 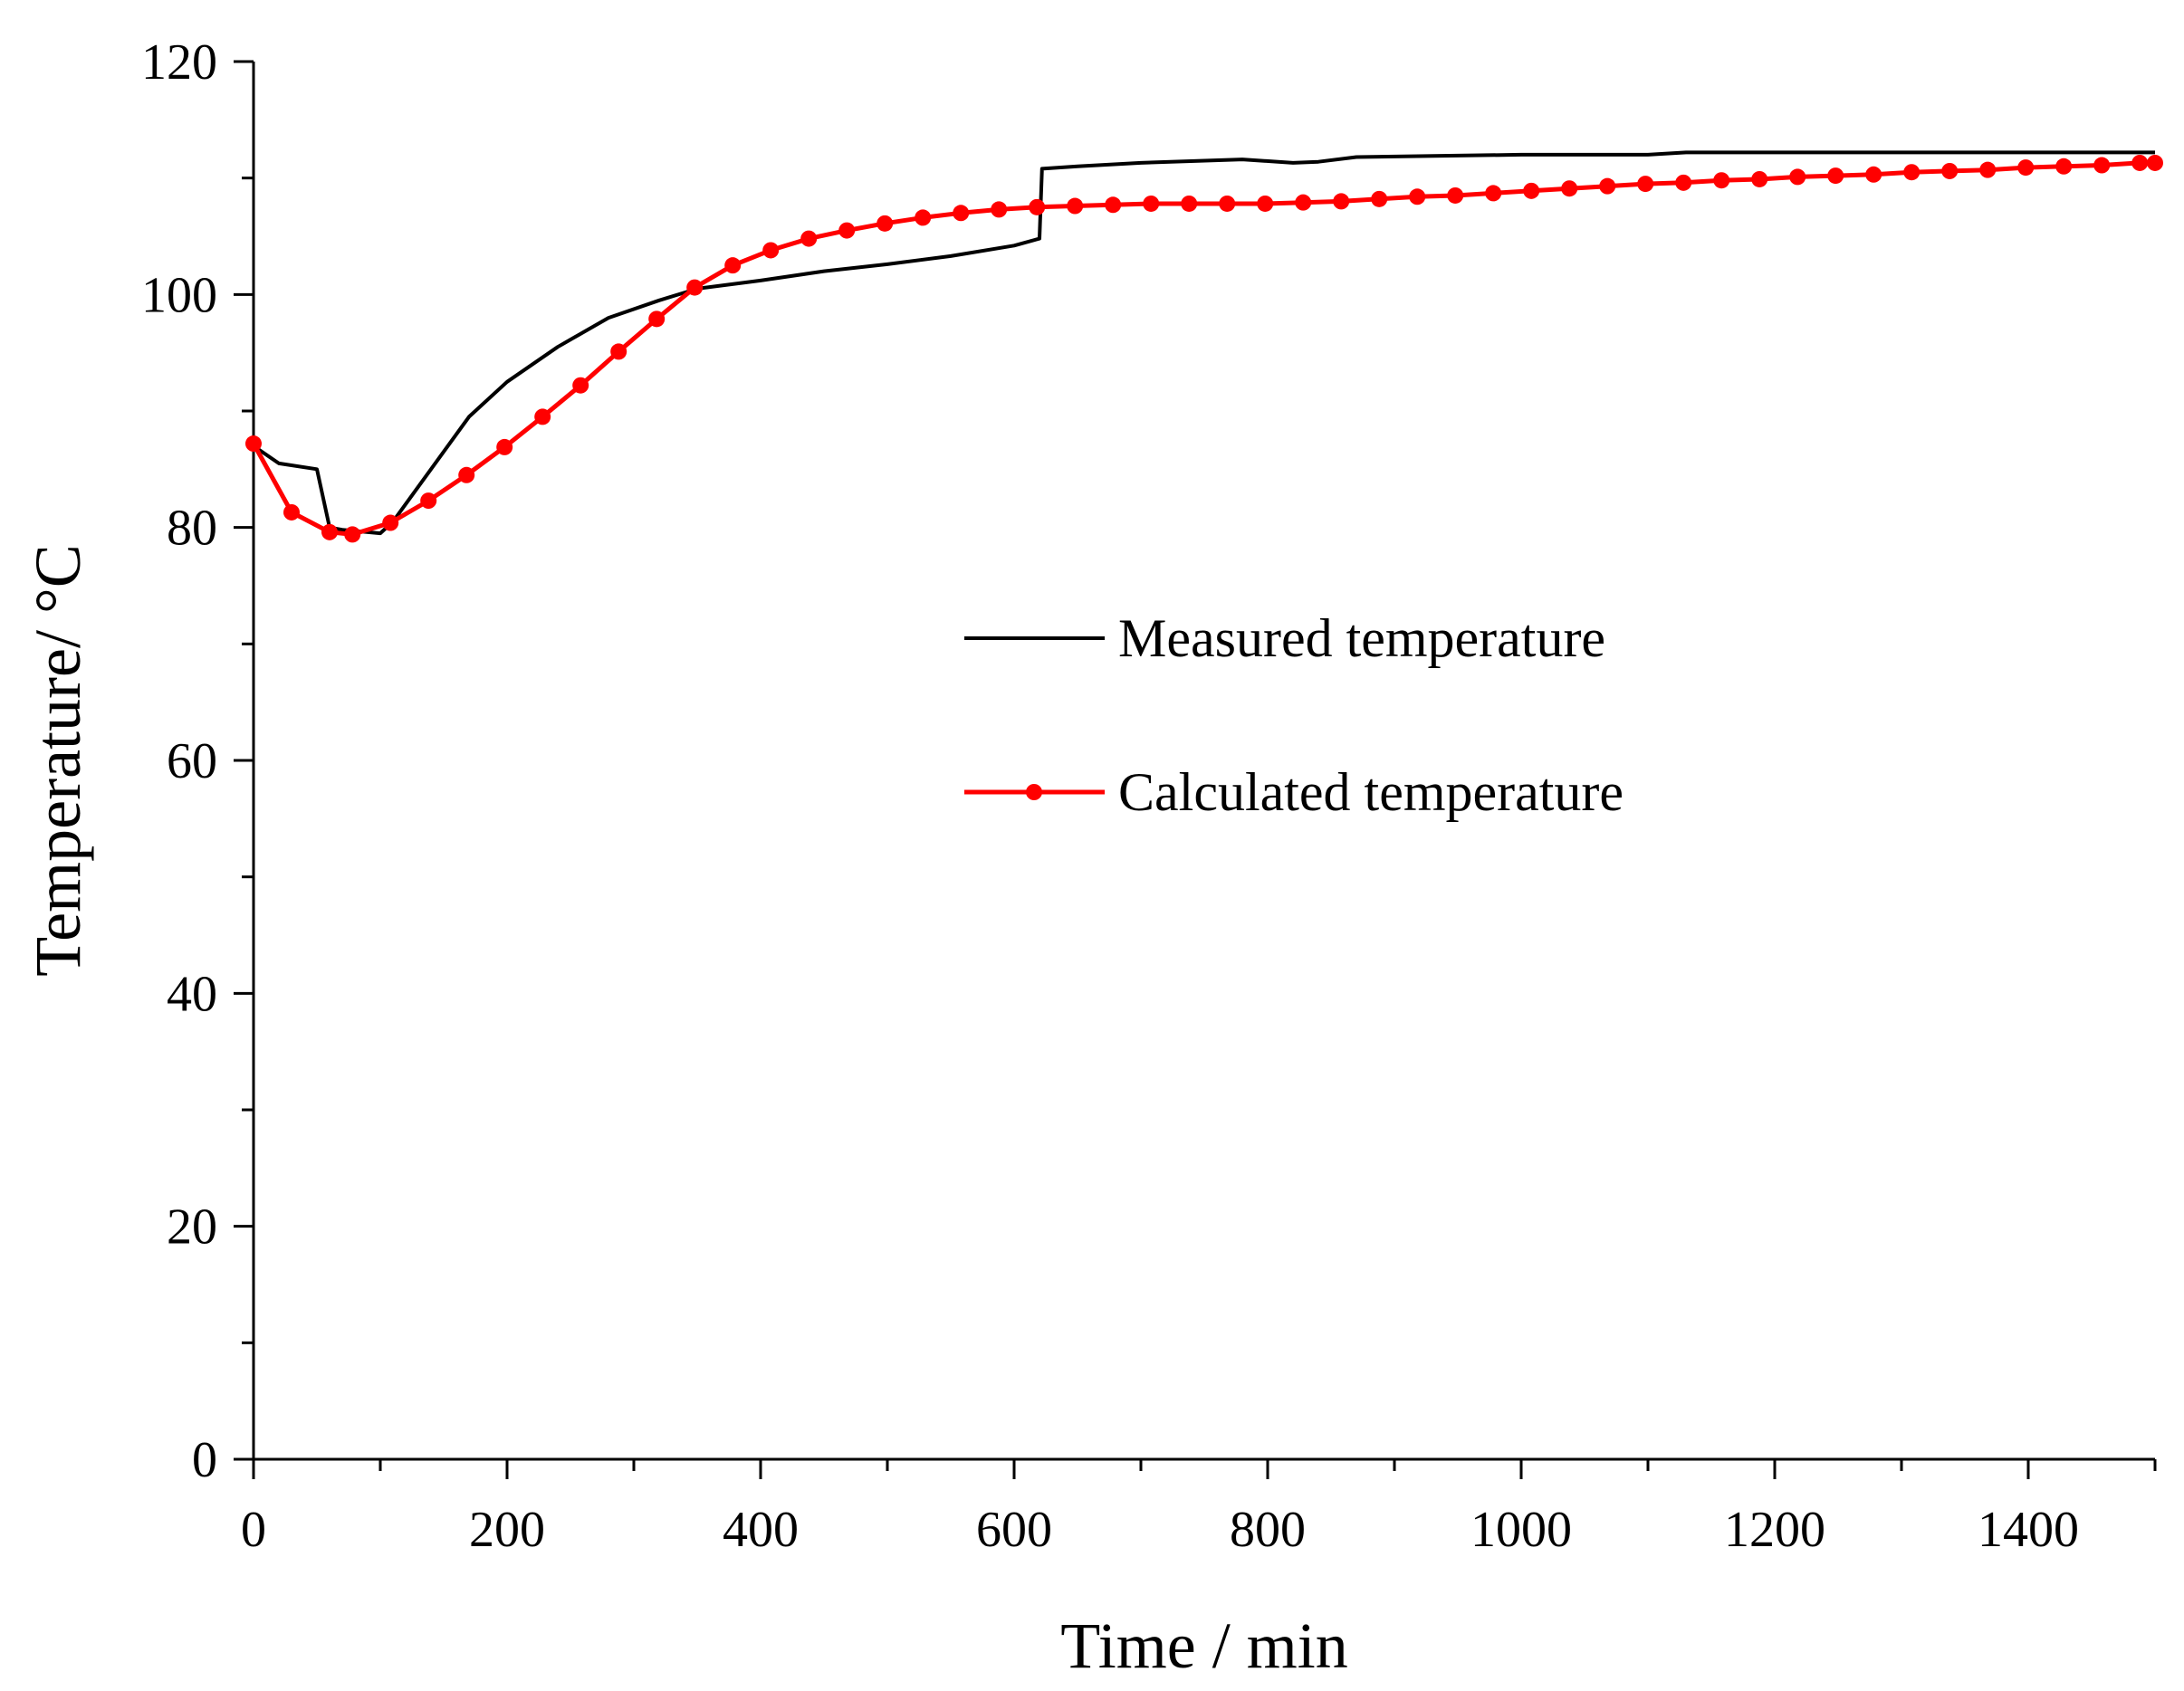 I want to click on x-tick-label: 1200, so click(x=1775, y=1530).